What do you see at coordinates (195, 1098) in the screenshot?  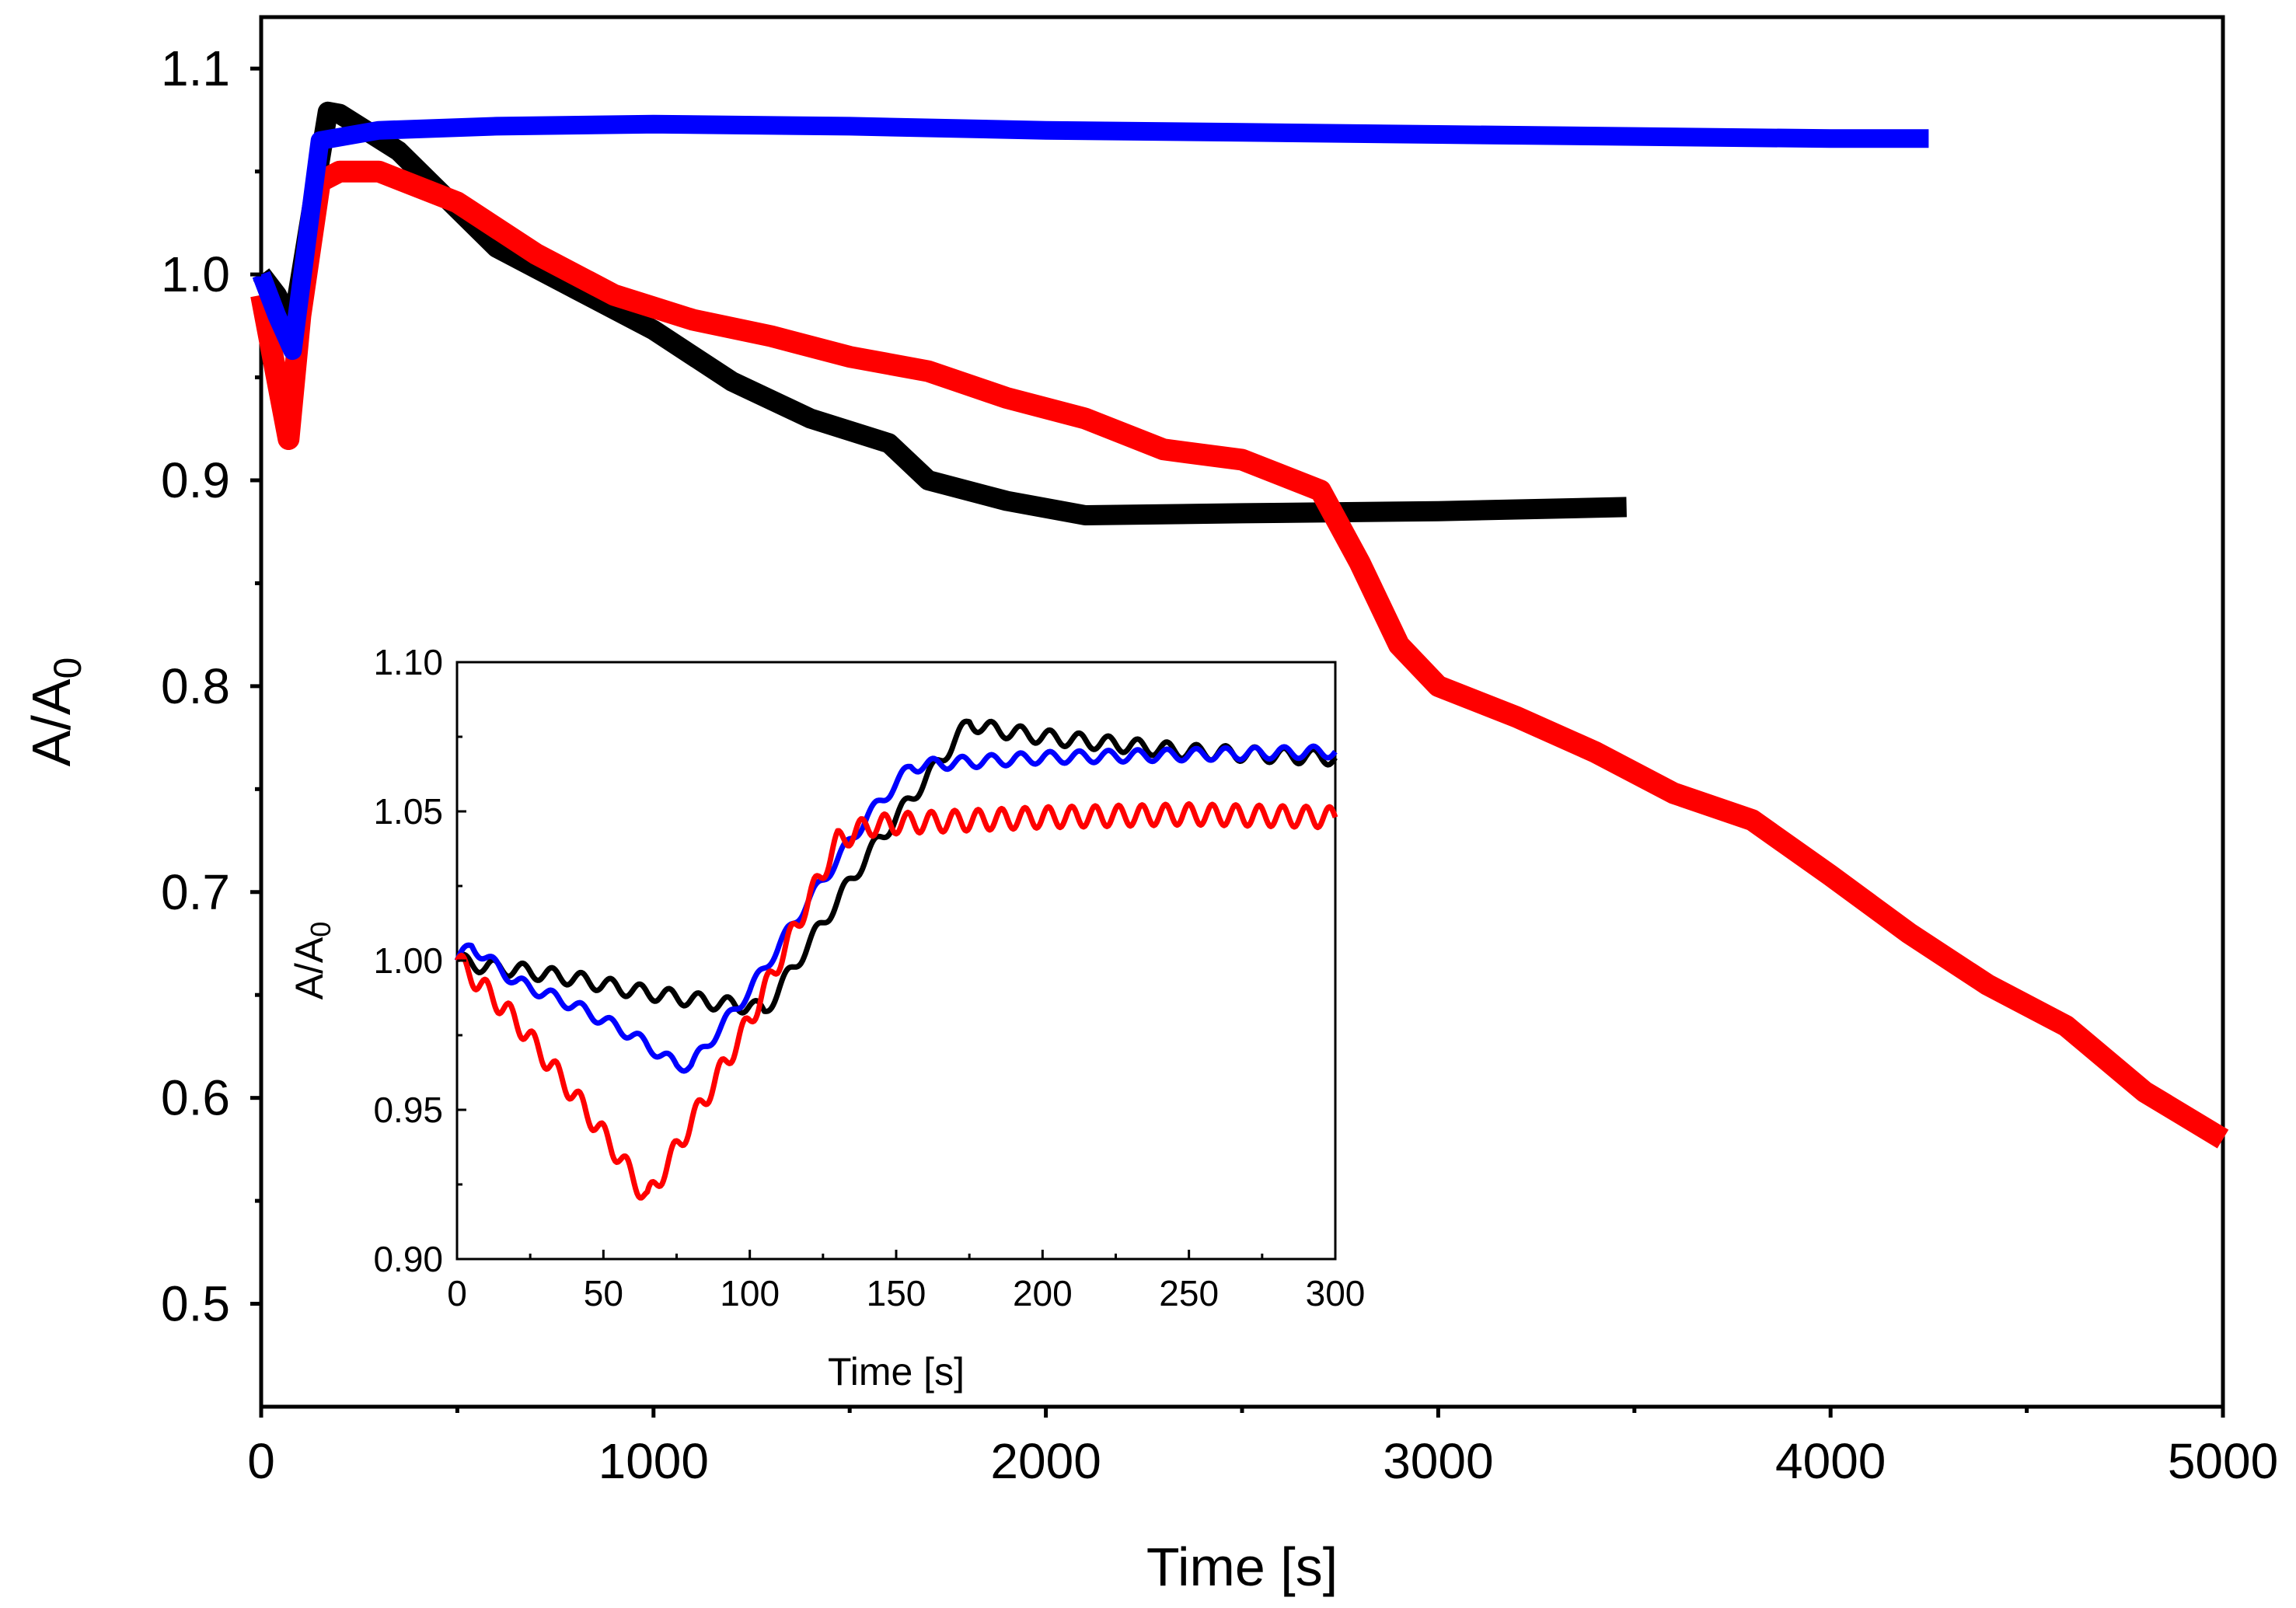 I see `main-y-tick-label: 0.6` at bounding box center [195, 1098].